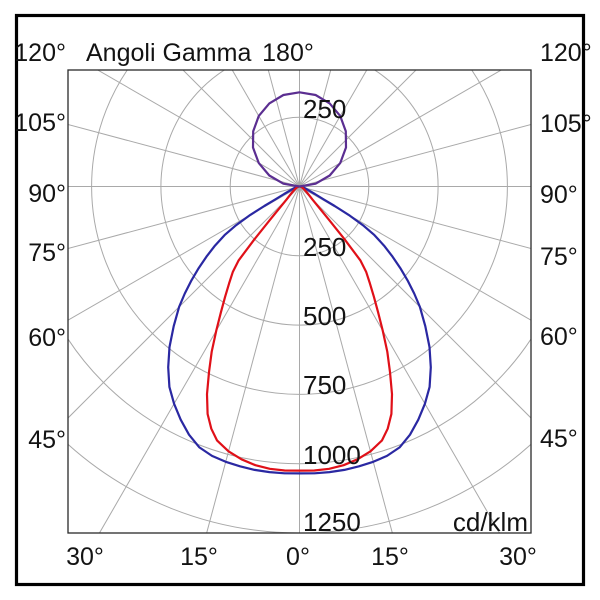 This screenshot has width=600, height=600. Describe the element at coordinates (559, 195) in the screenshot. I see `angle-label-right-90: 90°` at that location.